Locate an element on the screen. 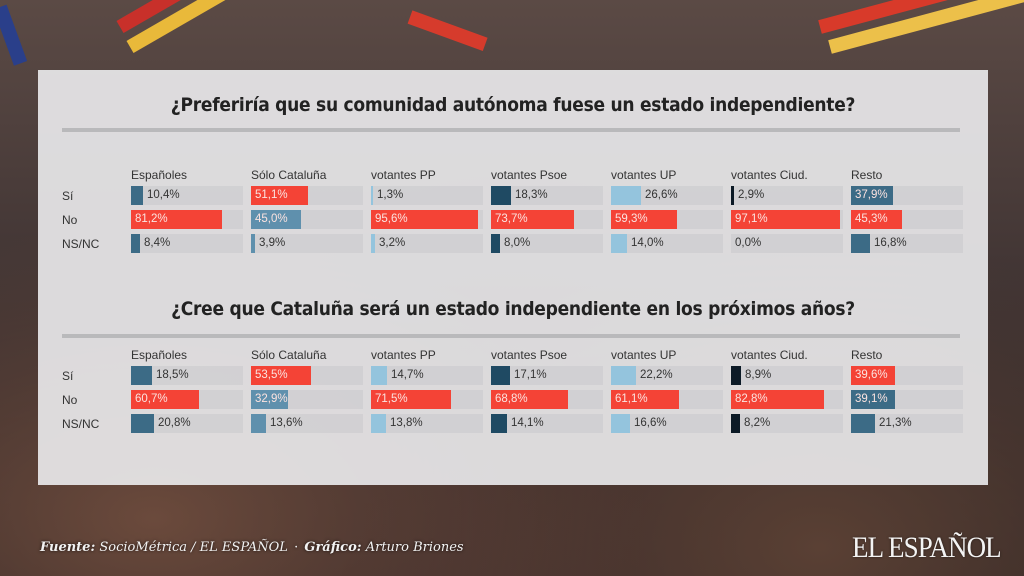 Image resolution: width=1024 pixels, height=576 pixels. value-label: 61,1% is located at coordinates (631, 399).